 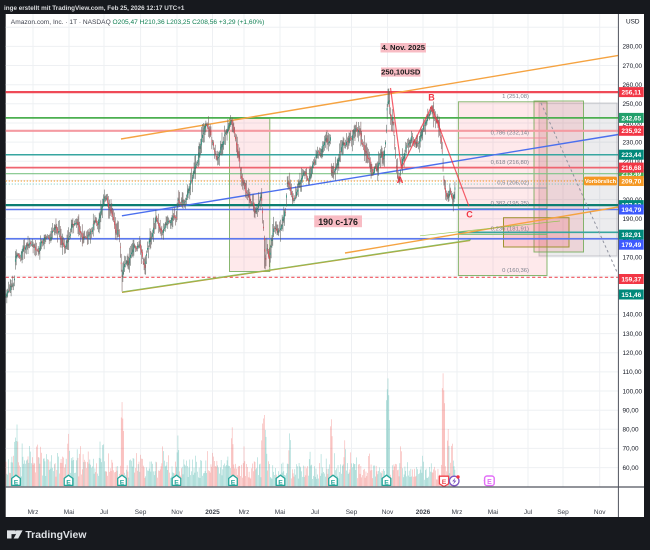 What do you see at coordinates (510, 230) in the screenshot?
I see `svg-text: 0,236 (181,91)` at bounding box center [510, 230].